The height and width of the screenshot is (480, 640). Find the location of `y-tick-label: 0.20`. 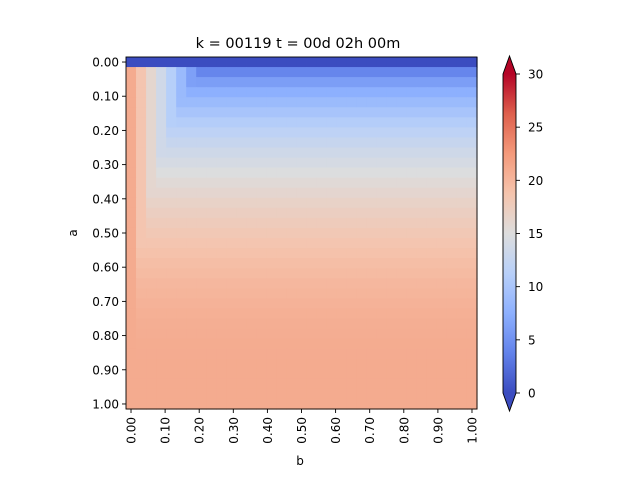

y-tick-label: 0.20 is located at coordinates (105, 131).